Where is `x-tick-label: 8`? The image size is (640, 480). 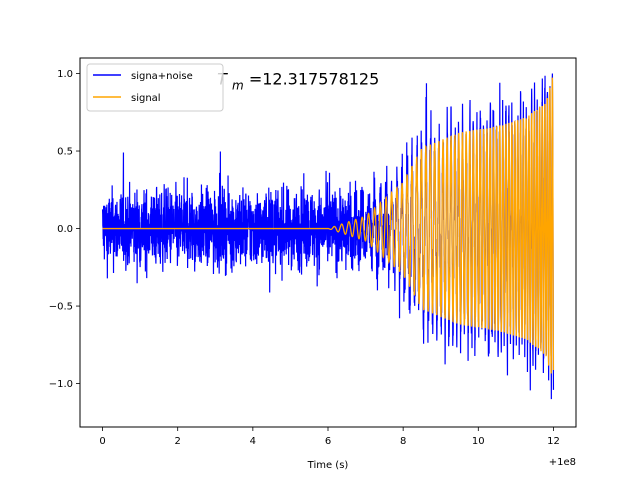
x-tick-label: 8 is located at coordinates (403, 441).